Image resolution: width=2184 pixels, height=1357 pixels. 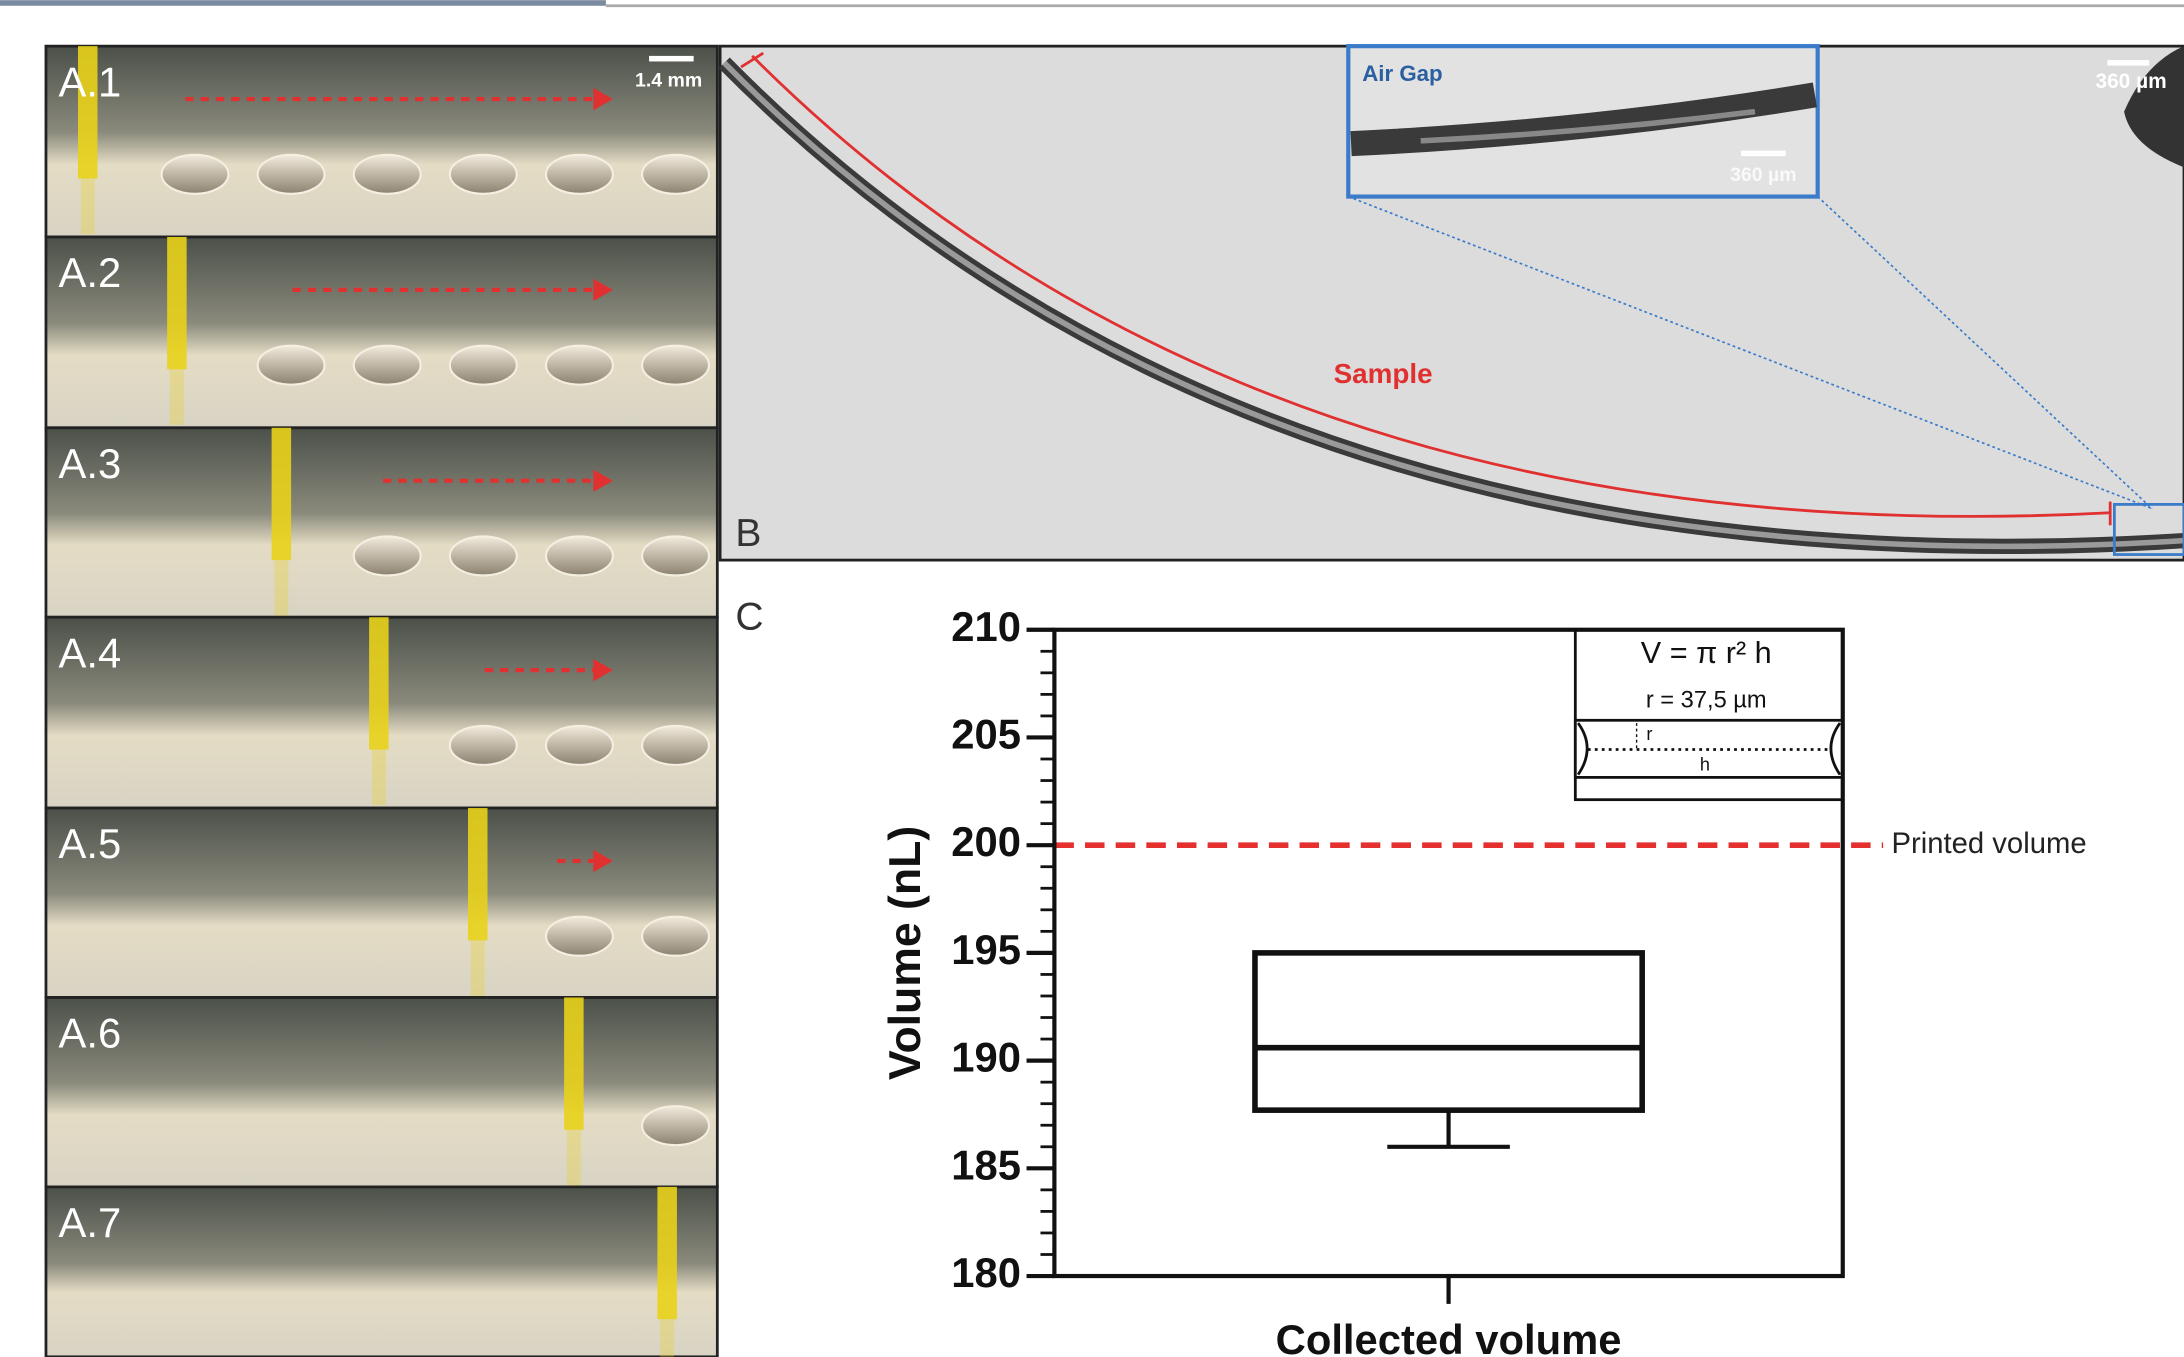 I want to click on h-label: h, so click(x=1705, y=764).